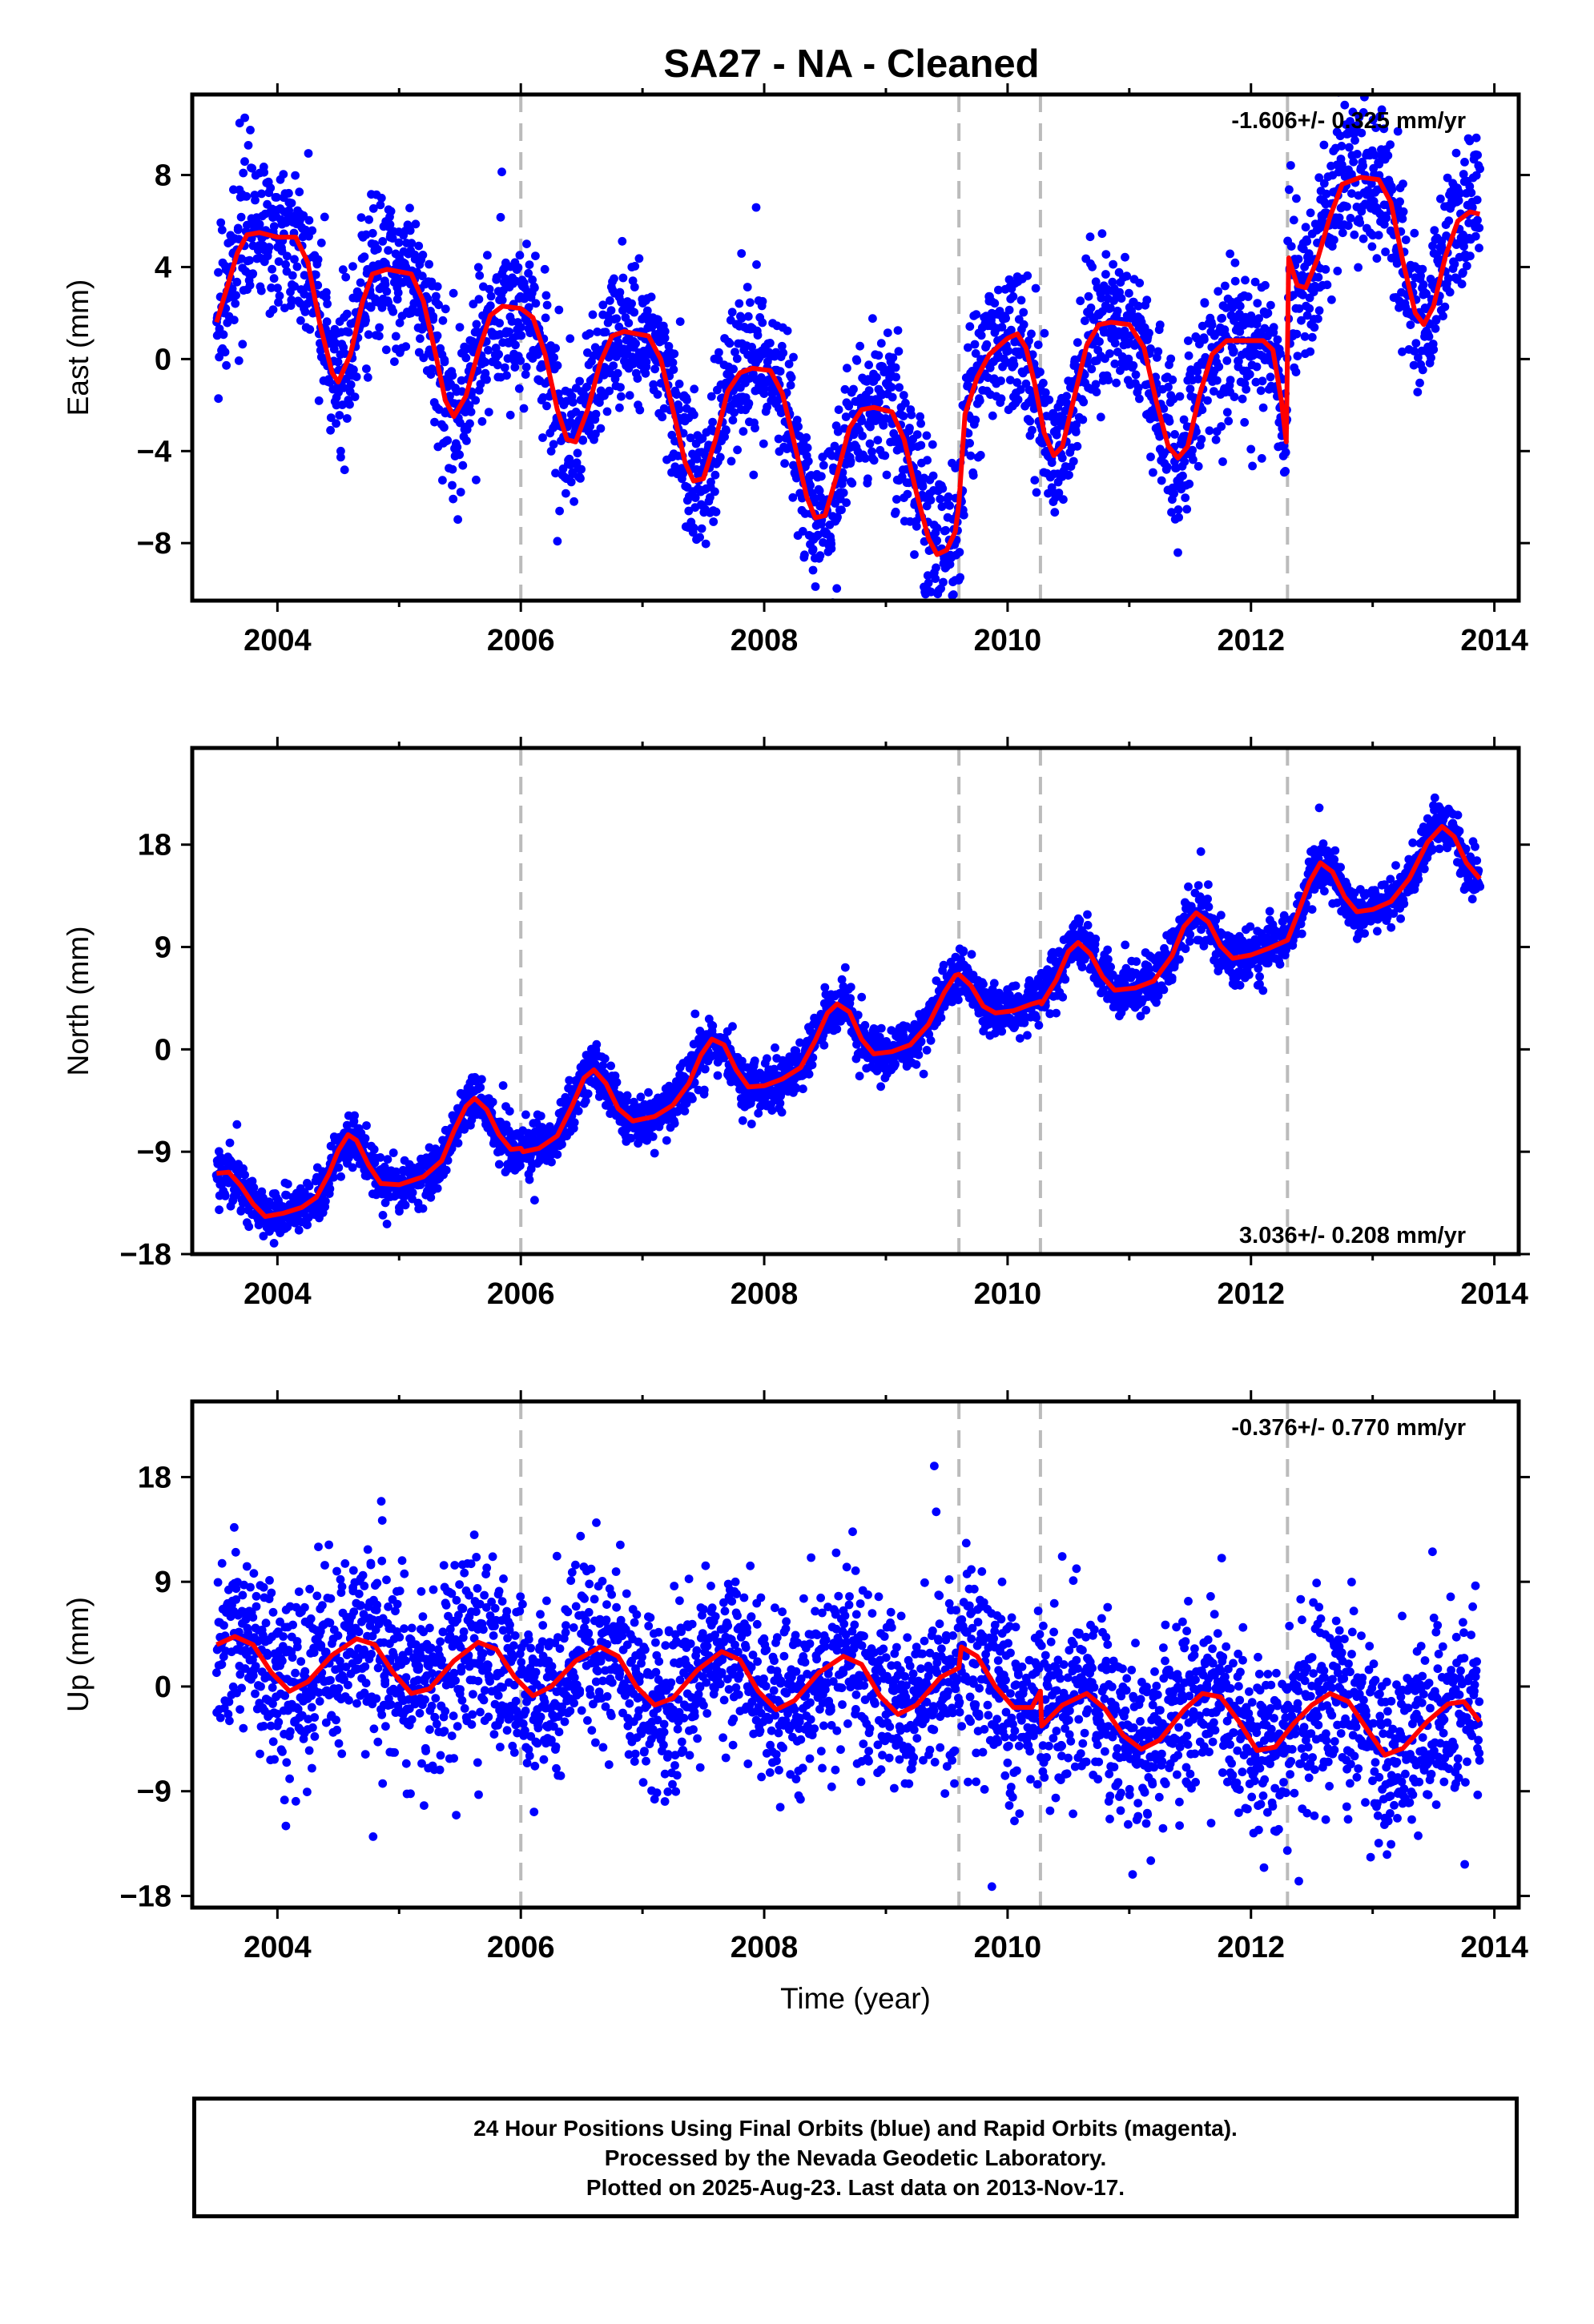 The width and height of the screenshot is (1594, 2324). Describe the element at coordinates (1348, 121) in the screenshot. I see `rate-label: -1.606+/- 0.325 mm/yr` at that location.